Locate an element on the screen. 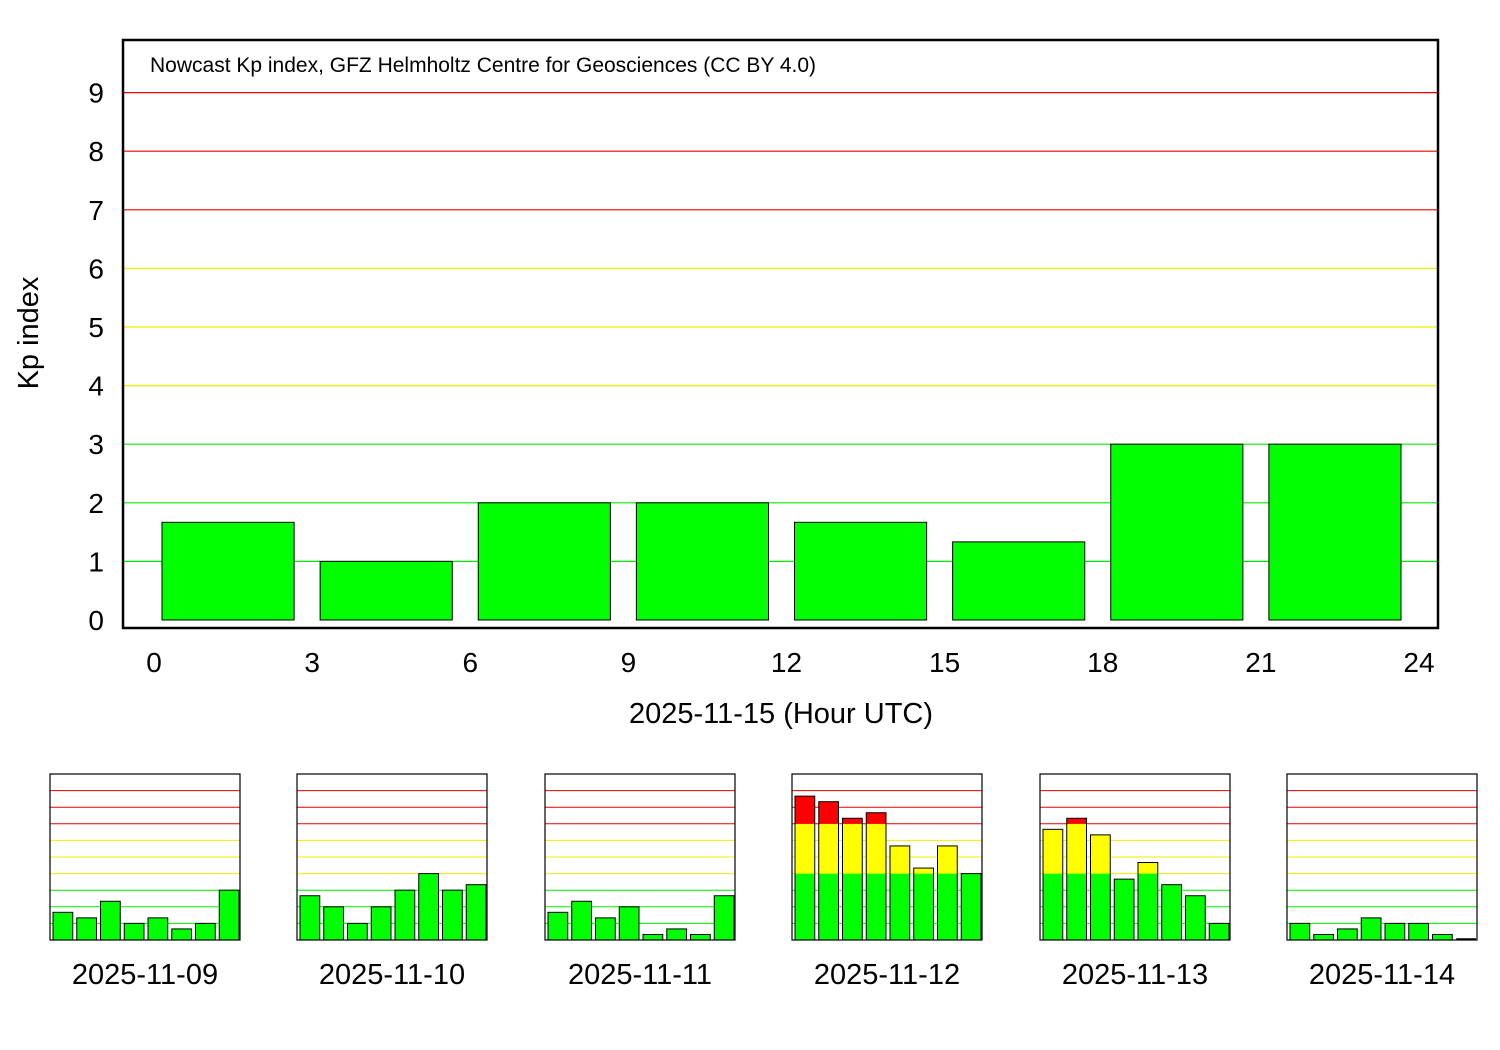  y-tick-label: 7 is located at coordinates (96, 210).